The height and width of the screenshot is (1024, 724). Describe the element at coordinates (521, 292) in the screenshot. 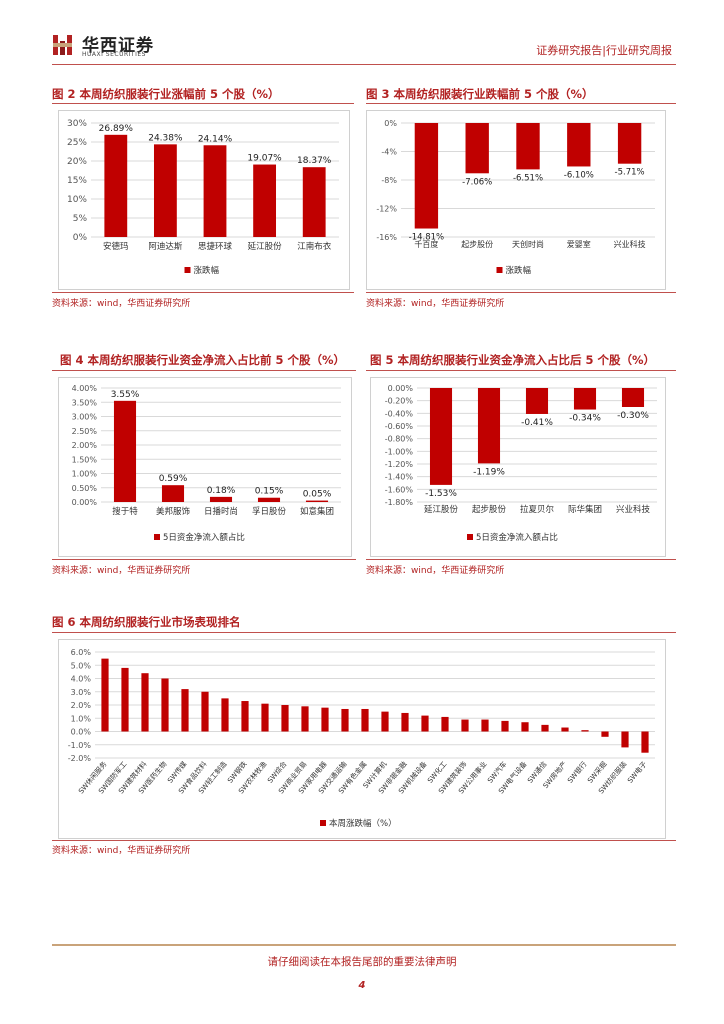

I see `figure-3-source-rule` at that location.